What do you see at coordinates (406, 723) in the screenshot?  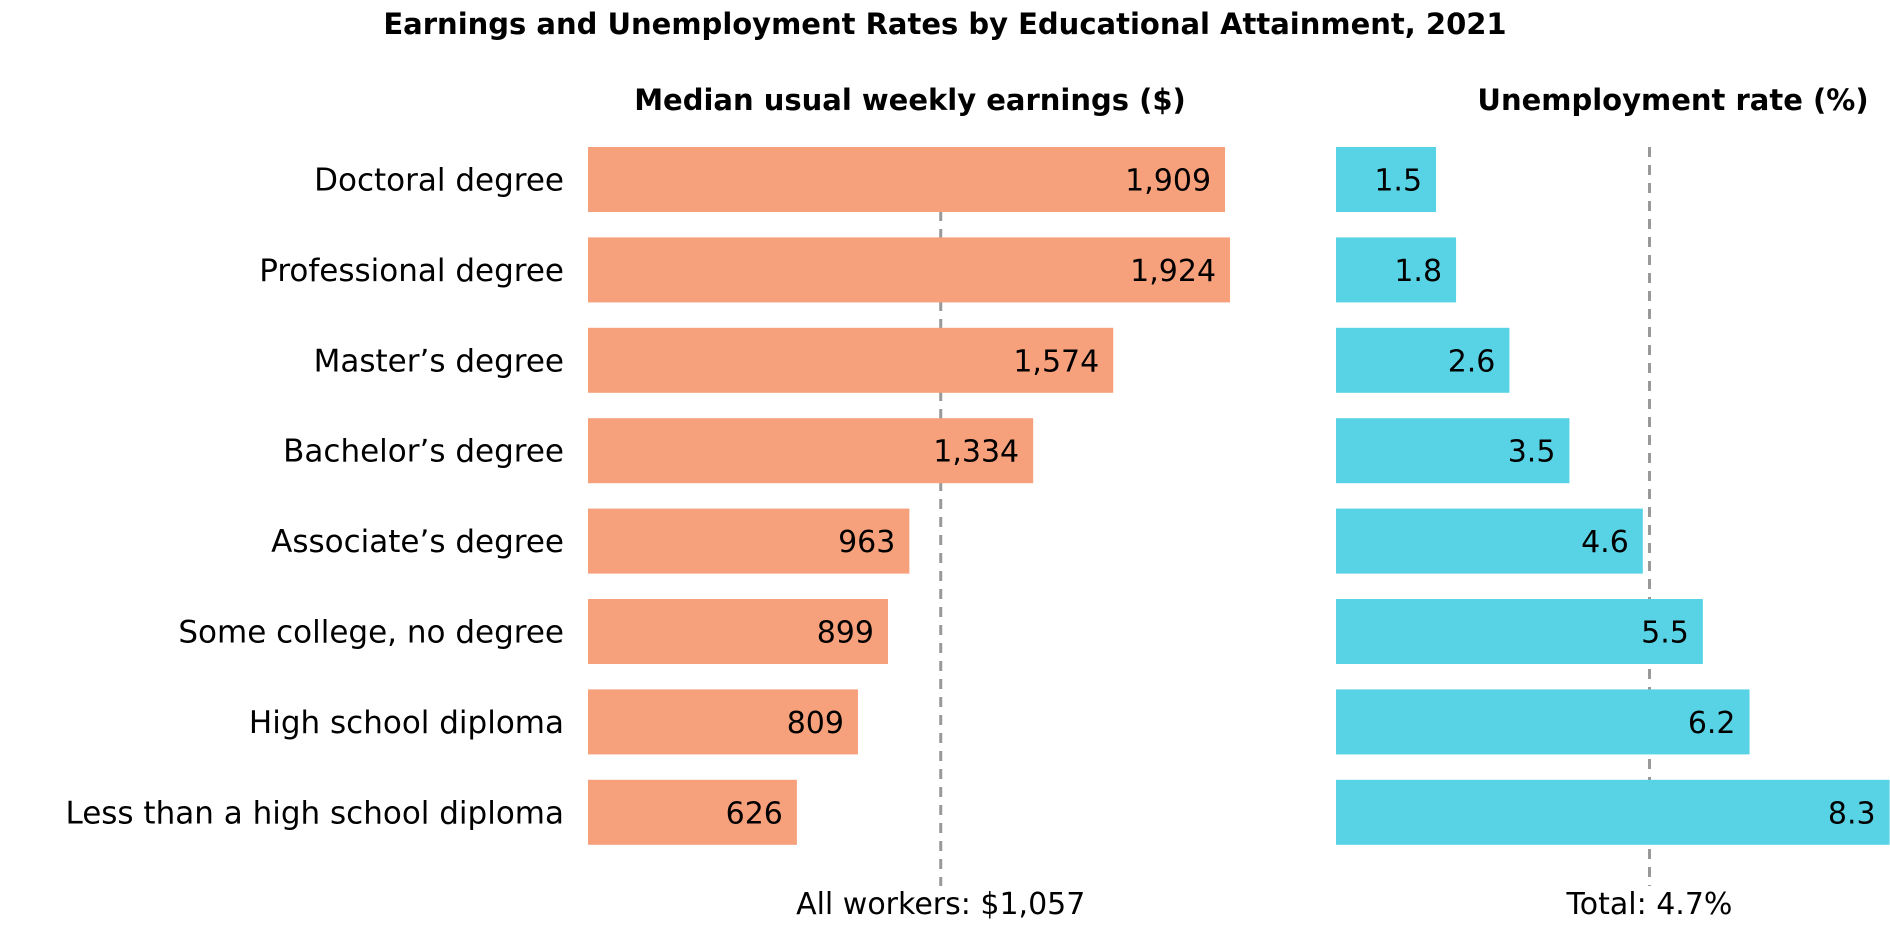 I see `category-label: High school diploma` at bounding box center [406, 723].